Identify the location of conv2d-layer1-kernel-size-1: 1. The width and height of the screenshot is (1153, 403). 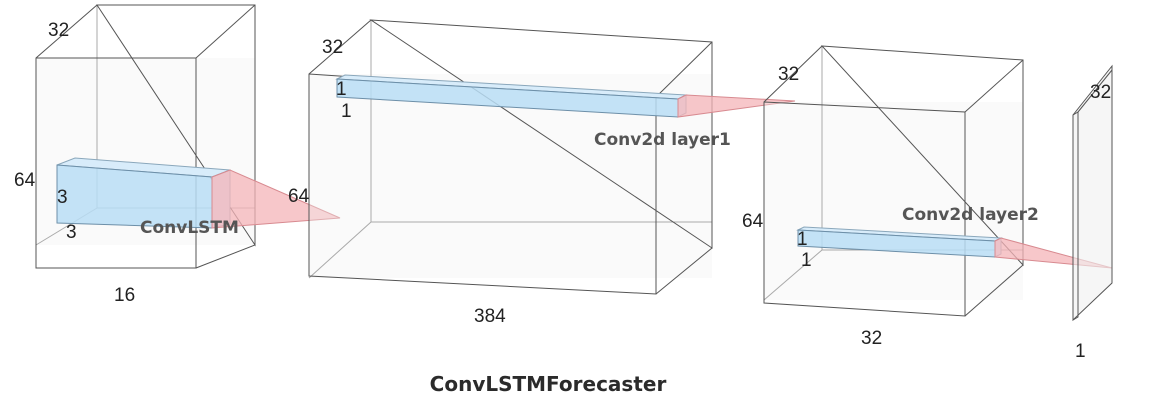
(341, 89).